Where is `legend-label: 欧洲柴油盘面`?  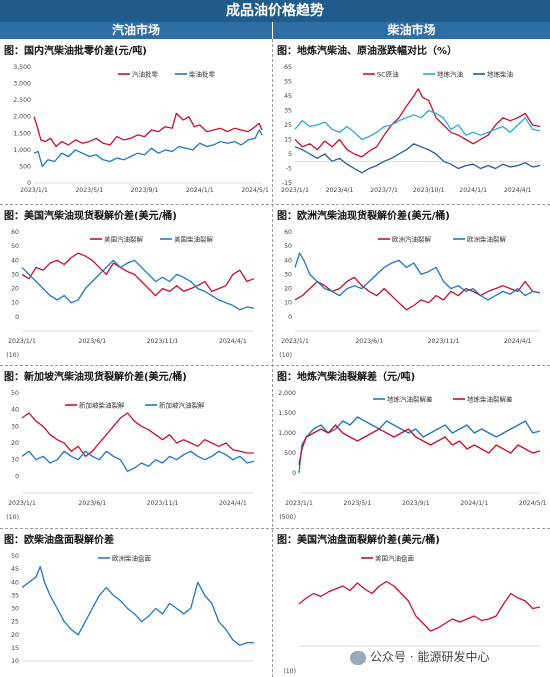 legend-label: 欧洲柴油盘面 is located at coordinates (132, 557).